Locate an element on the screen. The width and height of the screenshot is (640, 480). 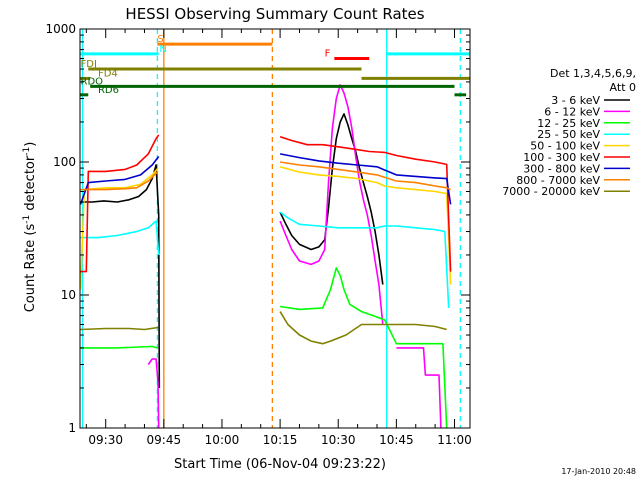
legend-label-4: 50 - 100 keV is located at coordinates (565, 146).